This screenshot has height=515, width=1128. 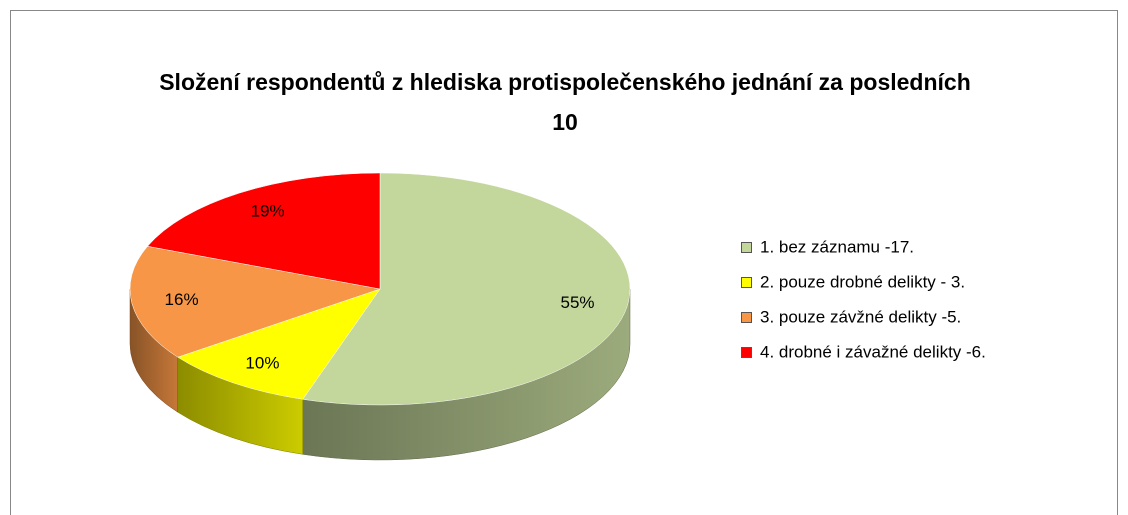 What do you see at coordinates (268, 211) in the screenshot?
I see `data-label: 19%` at bounding box center [268, 211].